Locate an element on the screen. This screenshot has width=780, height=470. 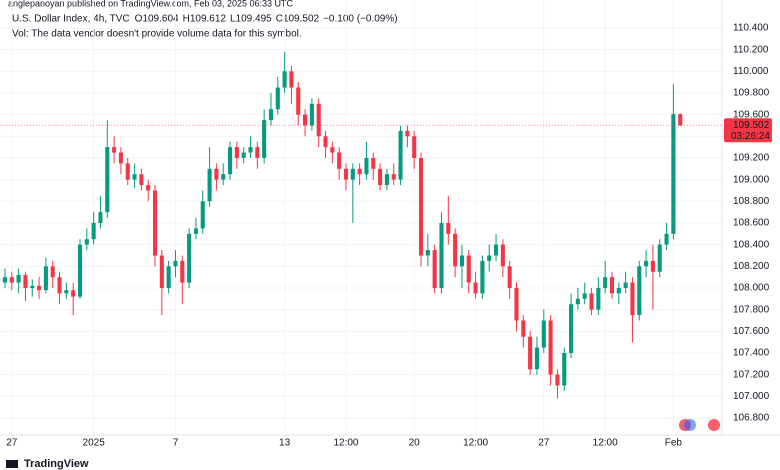
legend-text: C is located at coordinates (279, 19).